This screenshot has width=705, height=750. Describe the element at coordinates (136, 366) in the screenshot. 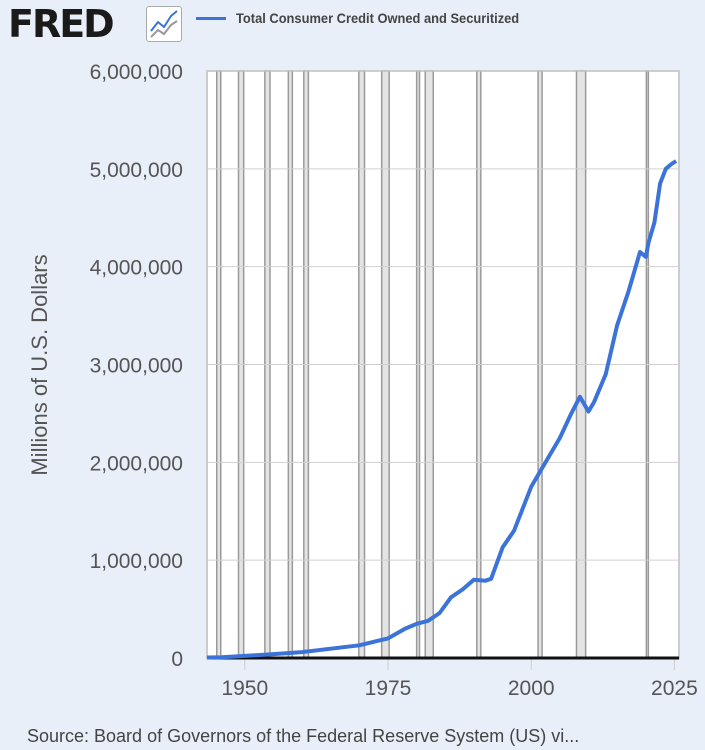

I see `y-tick-label: 3,000,000` at that location.